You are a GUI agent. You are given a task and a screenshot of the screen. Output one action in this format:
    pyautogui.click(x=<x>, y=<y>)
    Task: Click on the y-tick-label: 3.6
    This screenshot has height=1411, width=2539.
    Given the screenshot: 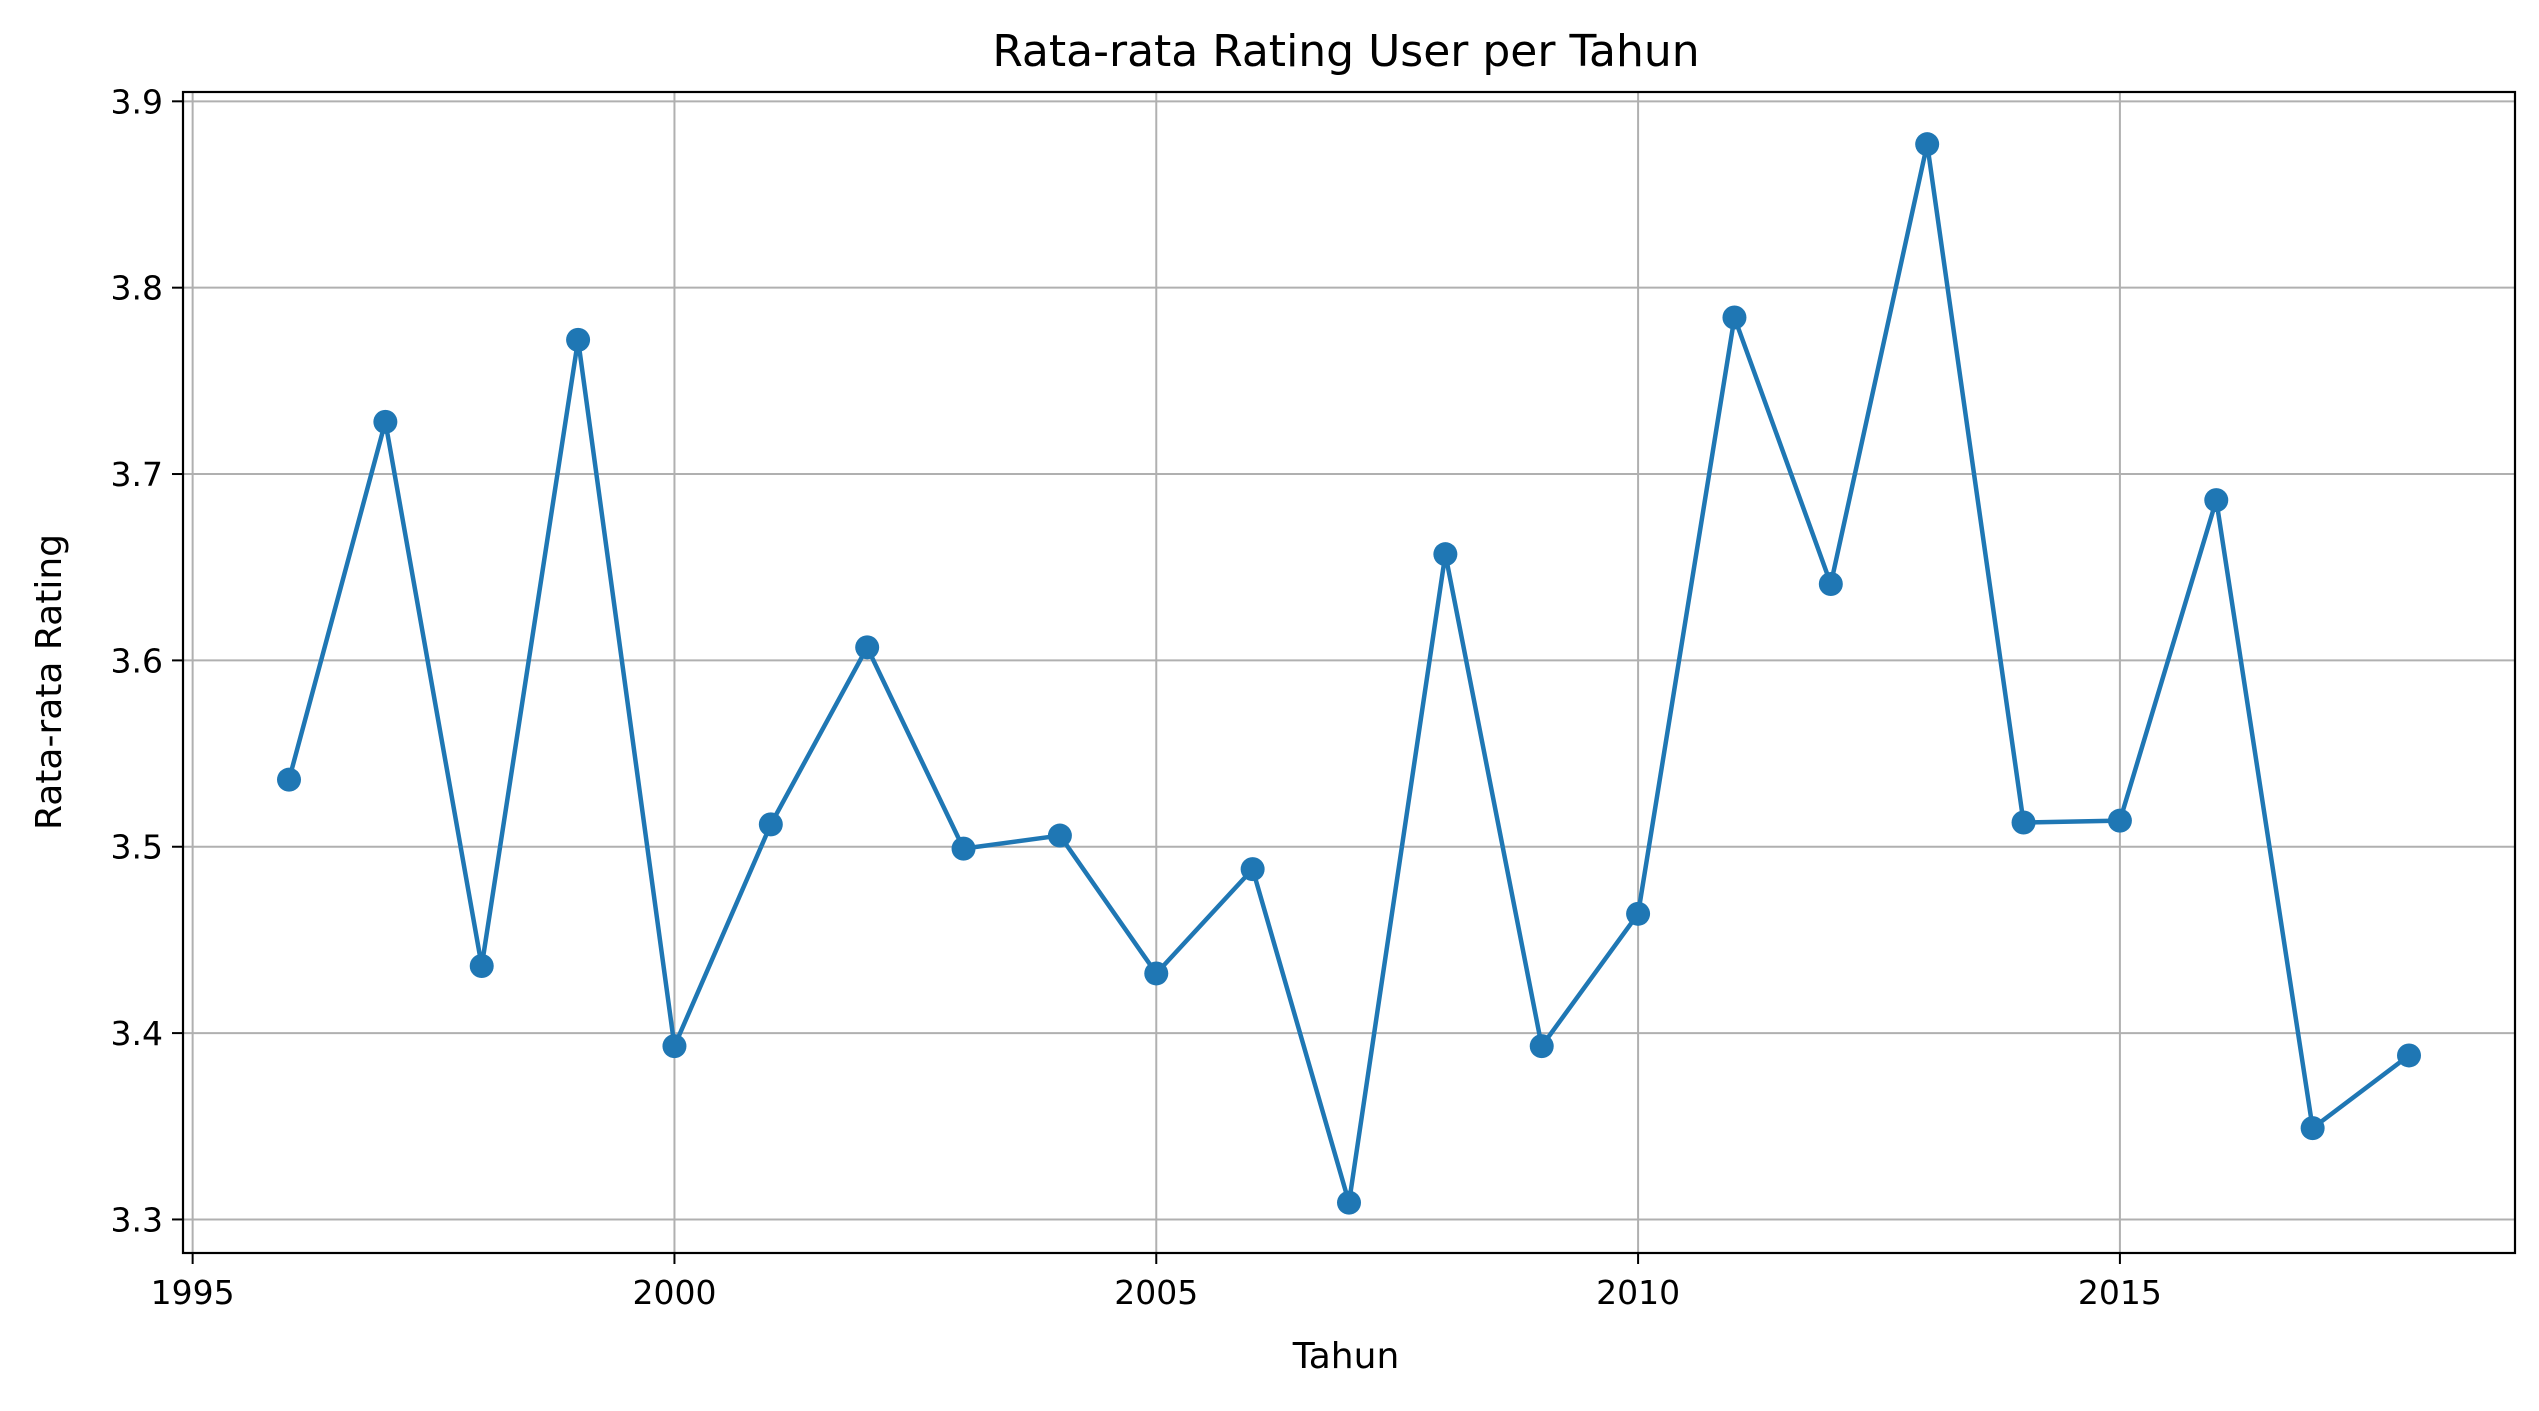 What is the action you would take?
    pyautogui.click(x=137, y=660)
    